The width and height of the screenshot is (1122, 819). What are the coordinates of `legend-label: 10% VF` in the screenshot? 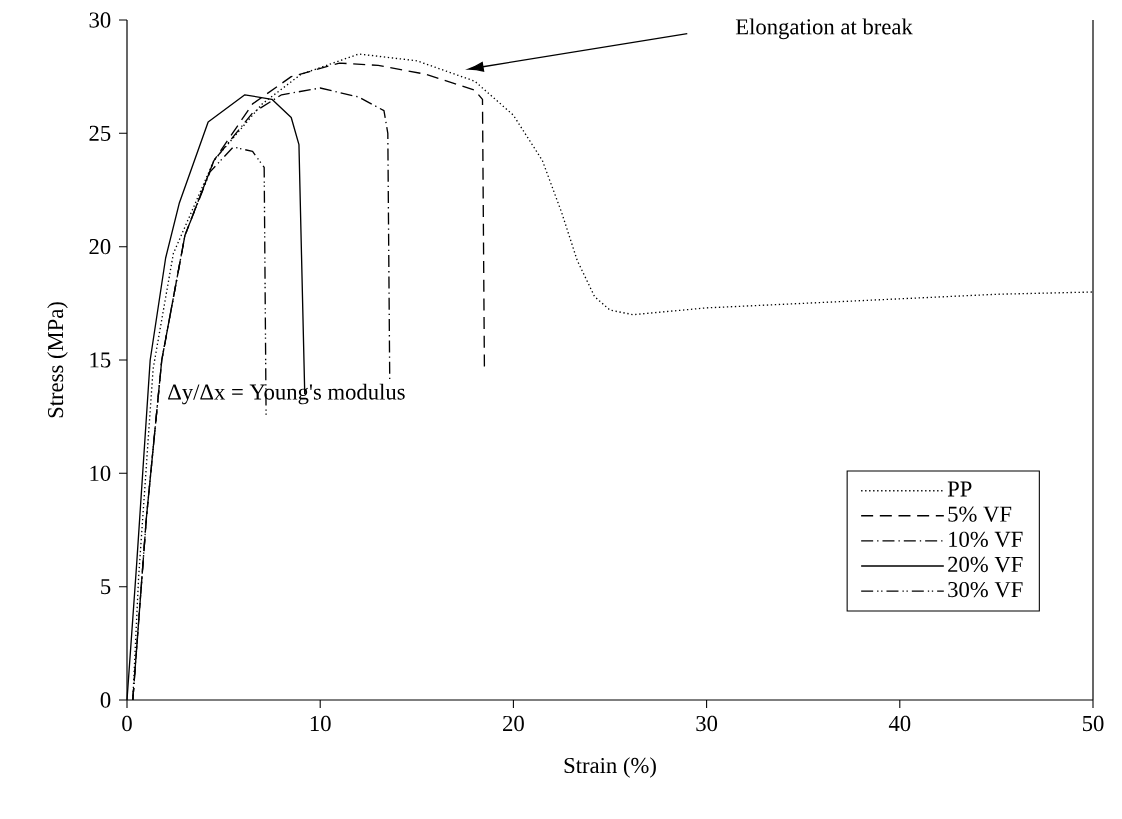 It's located at (986, 539).